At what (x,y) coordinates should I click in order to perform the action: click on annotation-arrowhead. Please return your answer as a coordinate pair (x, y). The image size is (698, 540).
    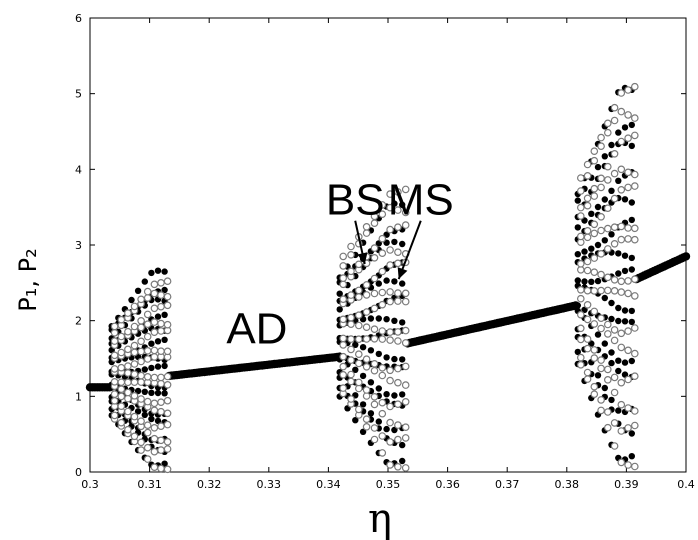
    Looking at the image, I should click on (402, 273).